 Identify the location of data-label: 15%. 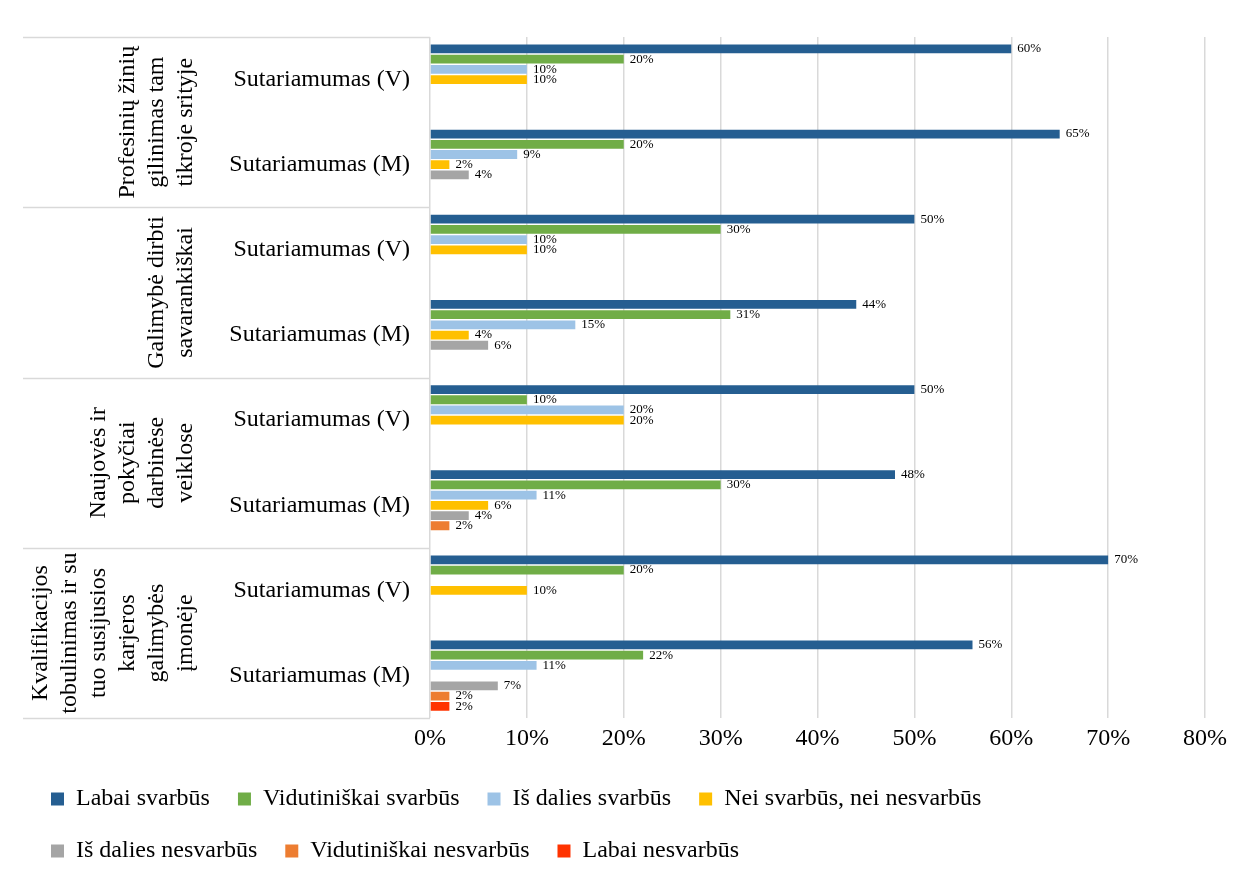
(593, 324).